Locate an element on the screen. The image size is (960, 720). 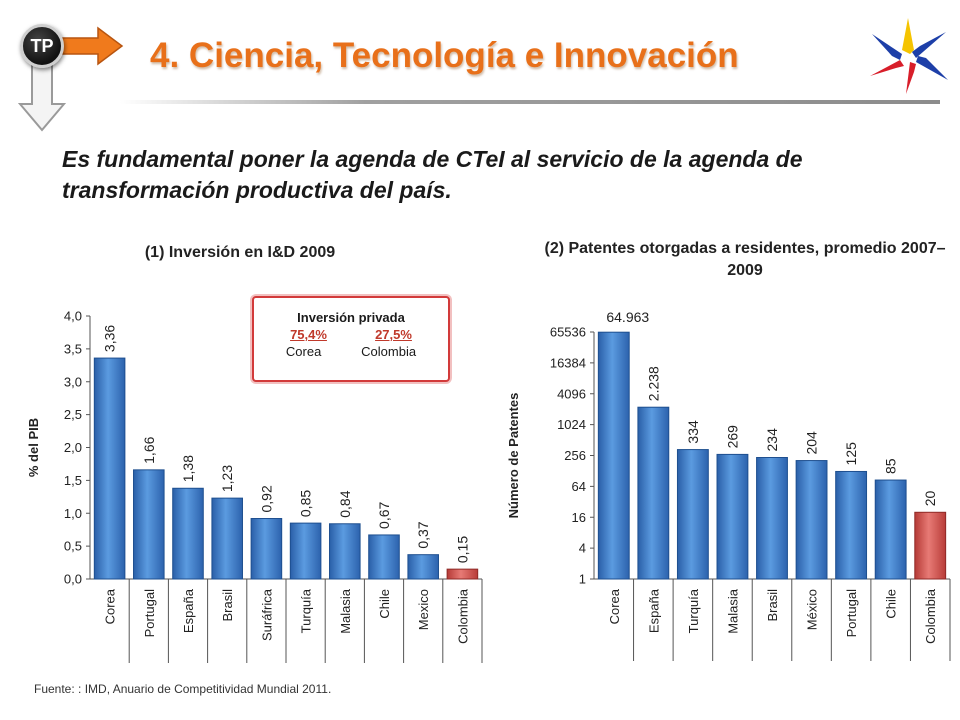
c1-value-label: 0,15 is located at coordinates (462, 549).